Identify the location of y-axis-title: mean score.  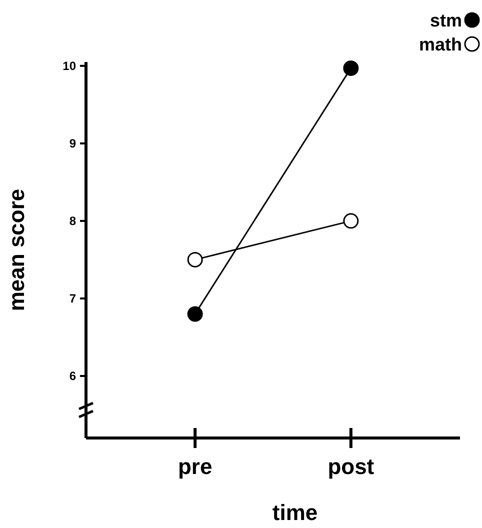
(16, 250).